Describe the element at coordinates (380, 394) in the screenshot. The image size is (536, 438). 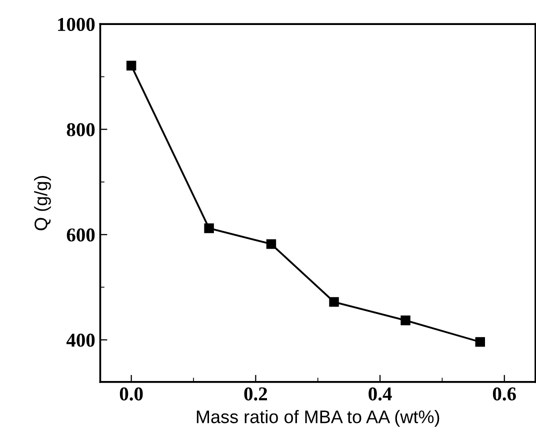
I see `x-tick-label: 0.4` at that location.